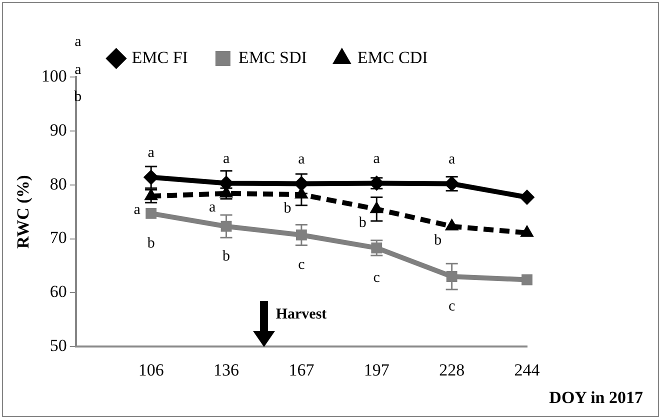  Describe the element at coordinates (78, 42) in the screenshot. I see `text: a` at that location.